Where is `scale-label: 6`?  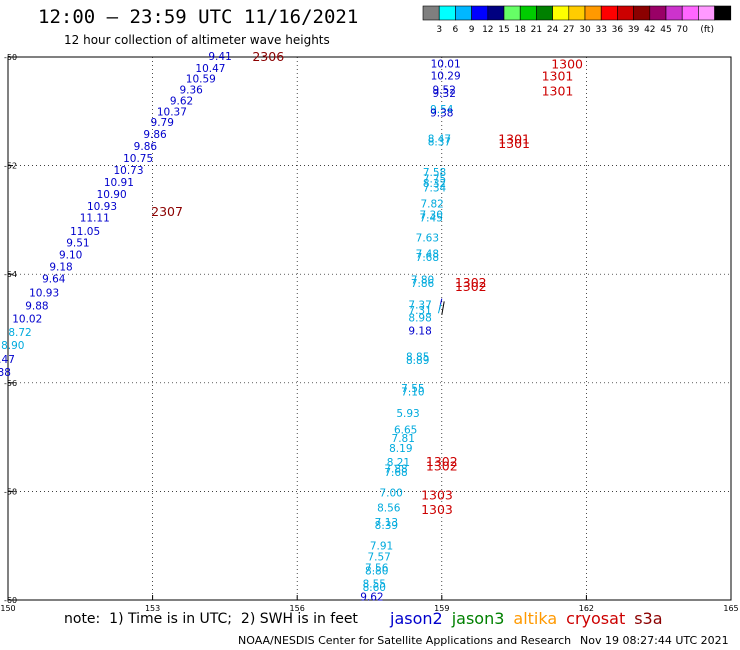 scale-label: 6 is located at coordinates (456, 30).